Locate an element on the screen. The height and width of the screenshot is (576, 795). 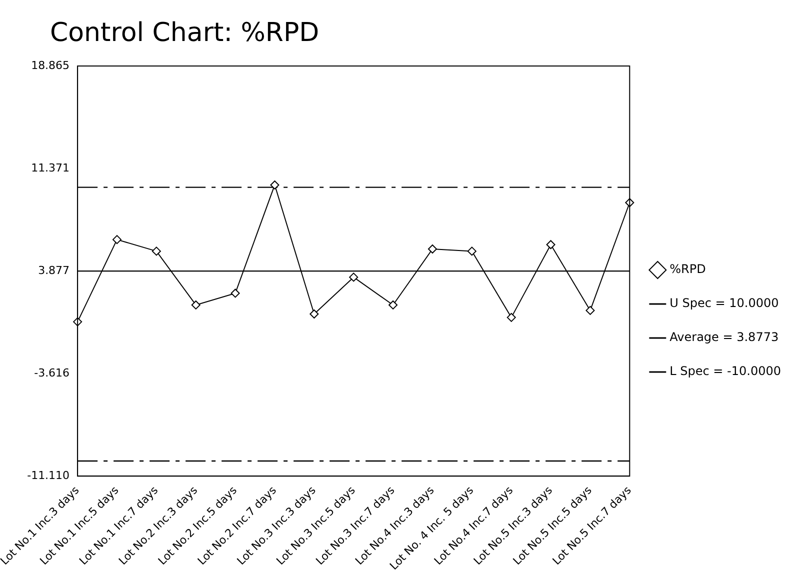
y-tick-label: -11.110 is located at coordinates (48, 475).